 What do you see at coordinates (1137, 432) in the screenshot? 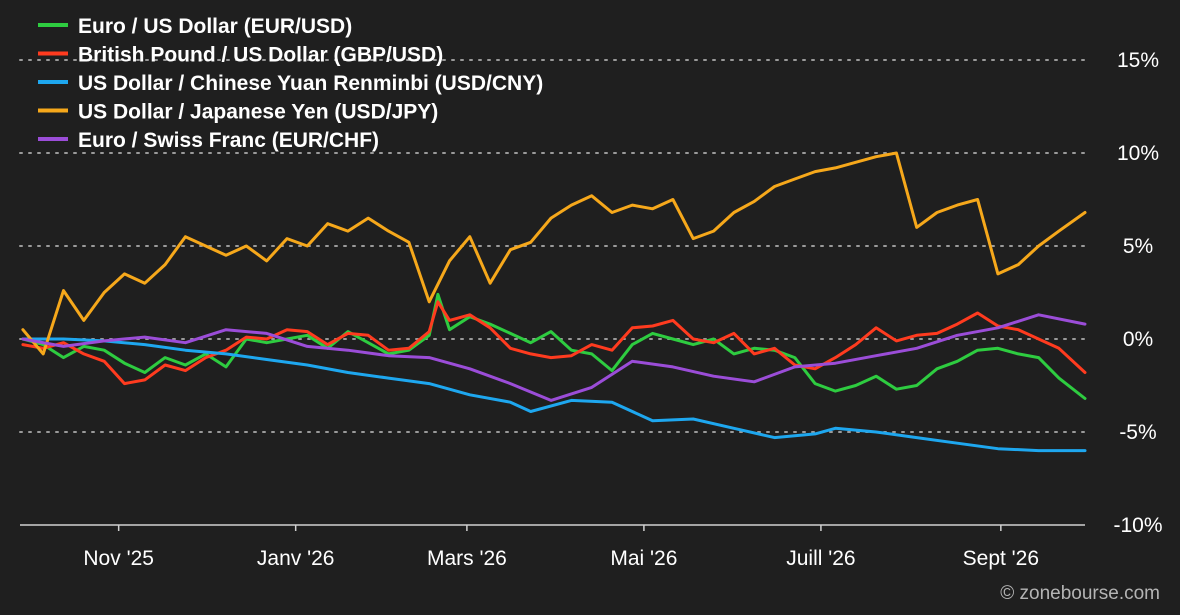
I see `y-tick-label: -5%` at bounding box center [1137, 432].